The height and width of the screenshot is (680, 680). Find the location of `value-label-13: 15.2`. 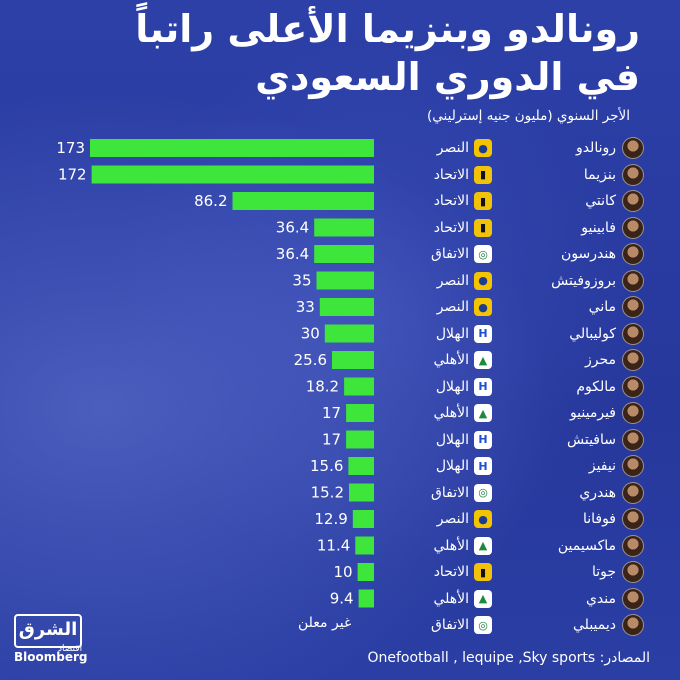

value-label-13: 15.2 is located at coordinates (327, 493).